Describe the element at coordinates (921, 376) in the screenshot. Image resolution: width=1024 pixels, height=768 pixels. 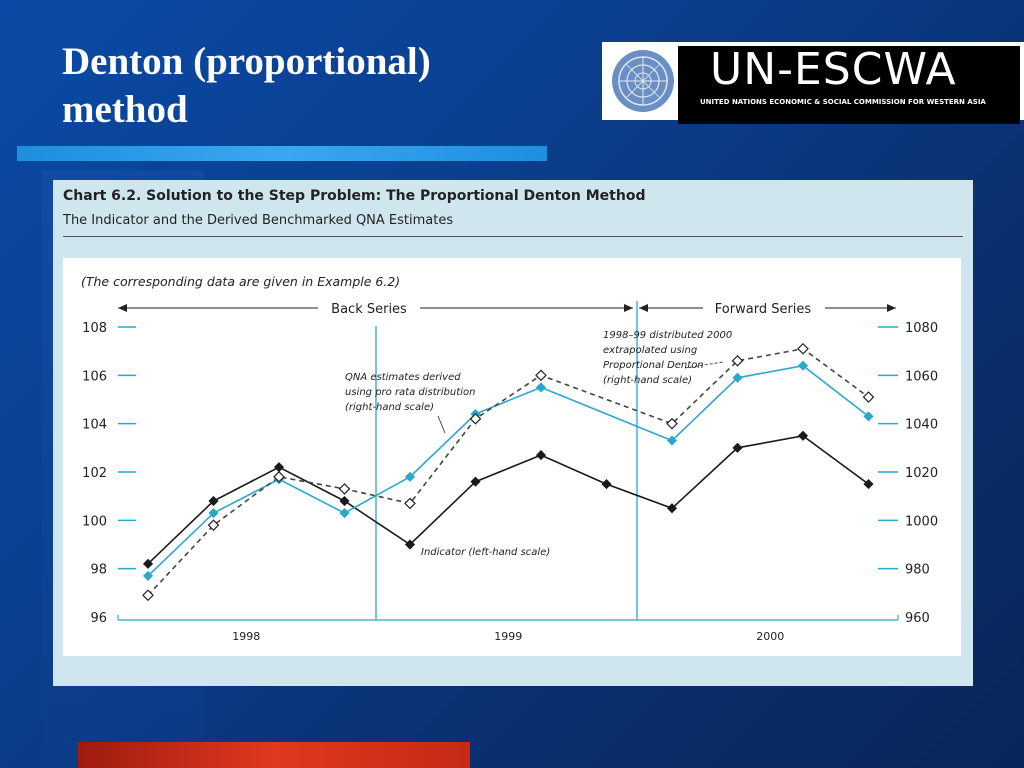
I see `right-axis-tick-label: 1060` at that location.